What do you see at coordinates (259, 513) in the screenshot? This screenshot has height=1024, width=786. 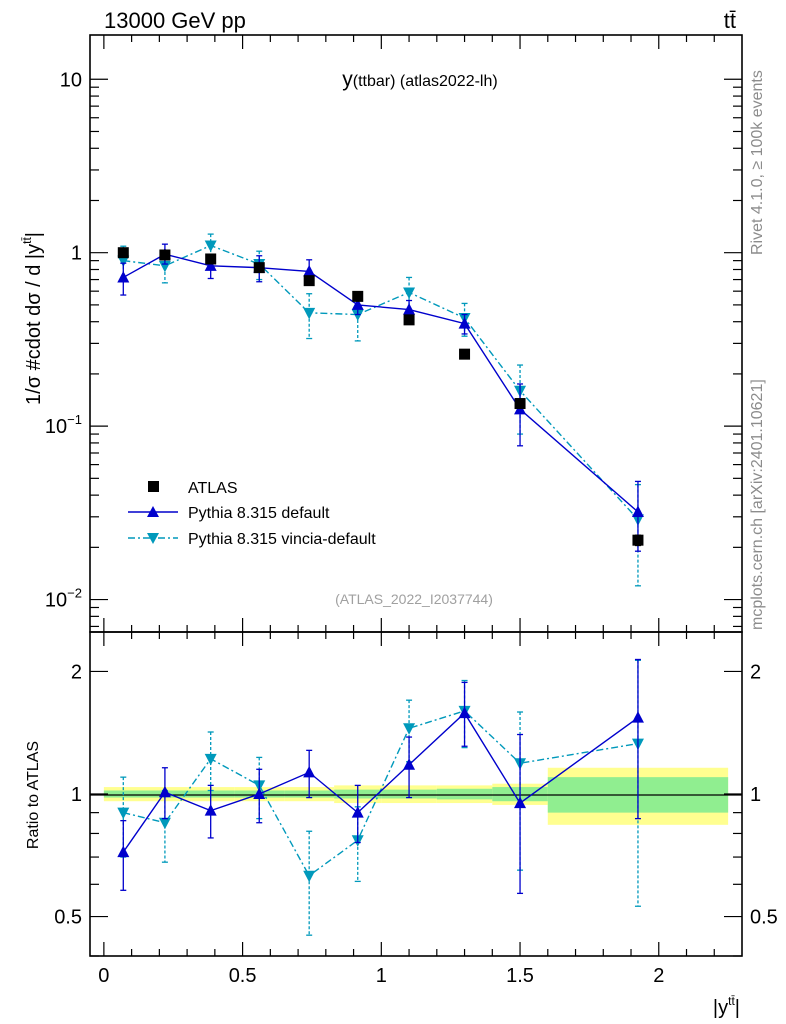 I see `legend-label-default: Pythia 8.315 default` at bounding box center [259, 513].